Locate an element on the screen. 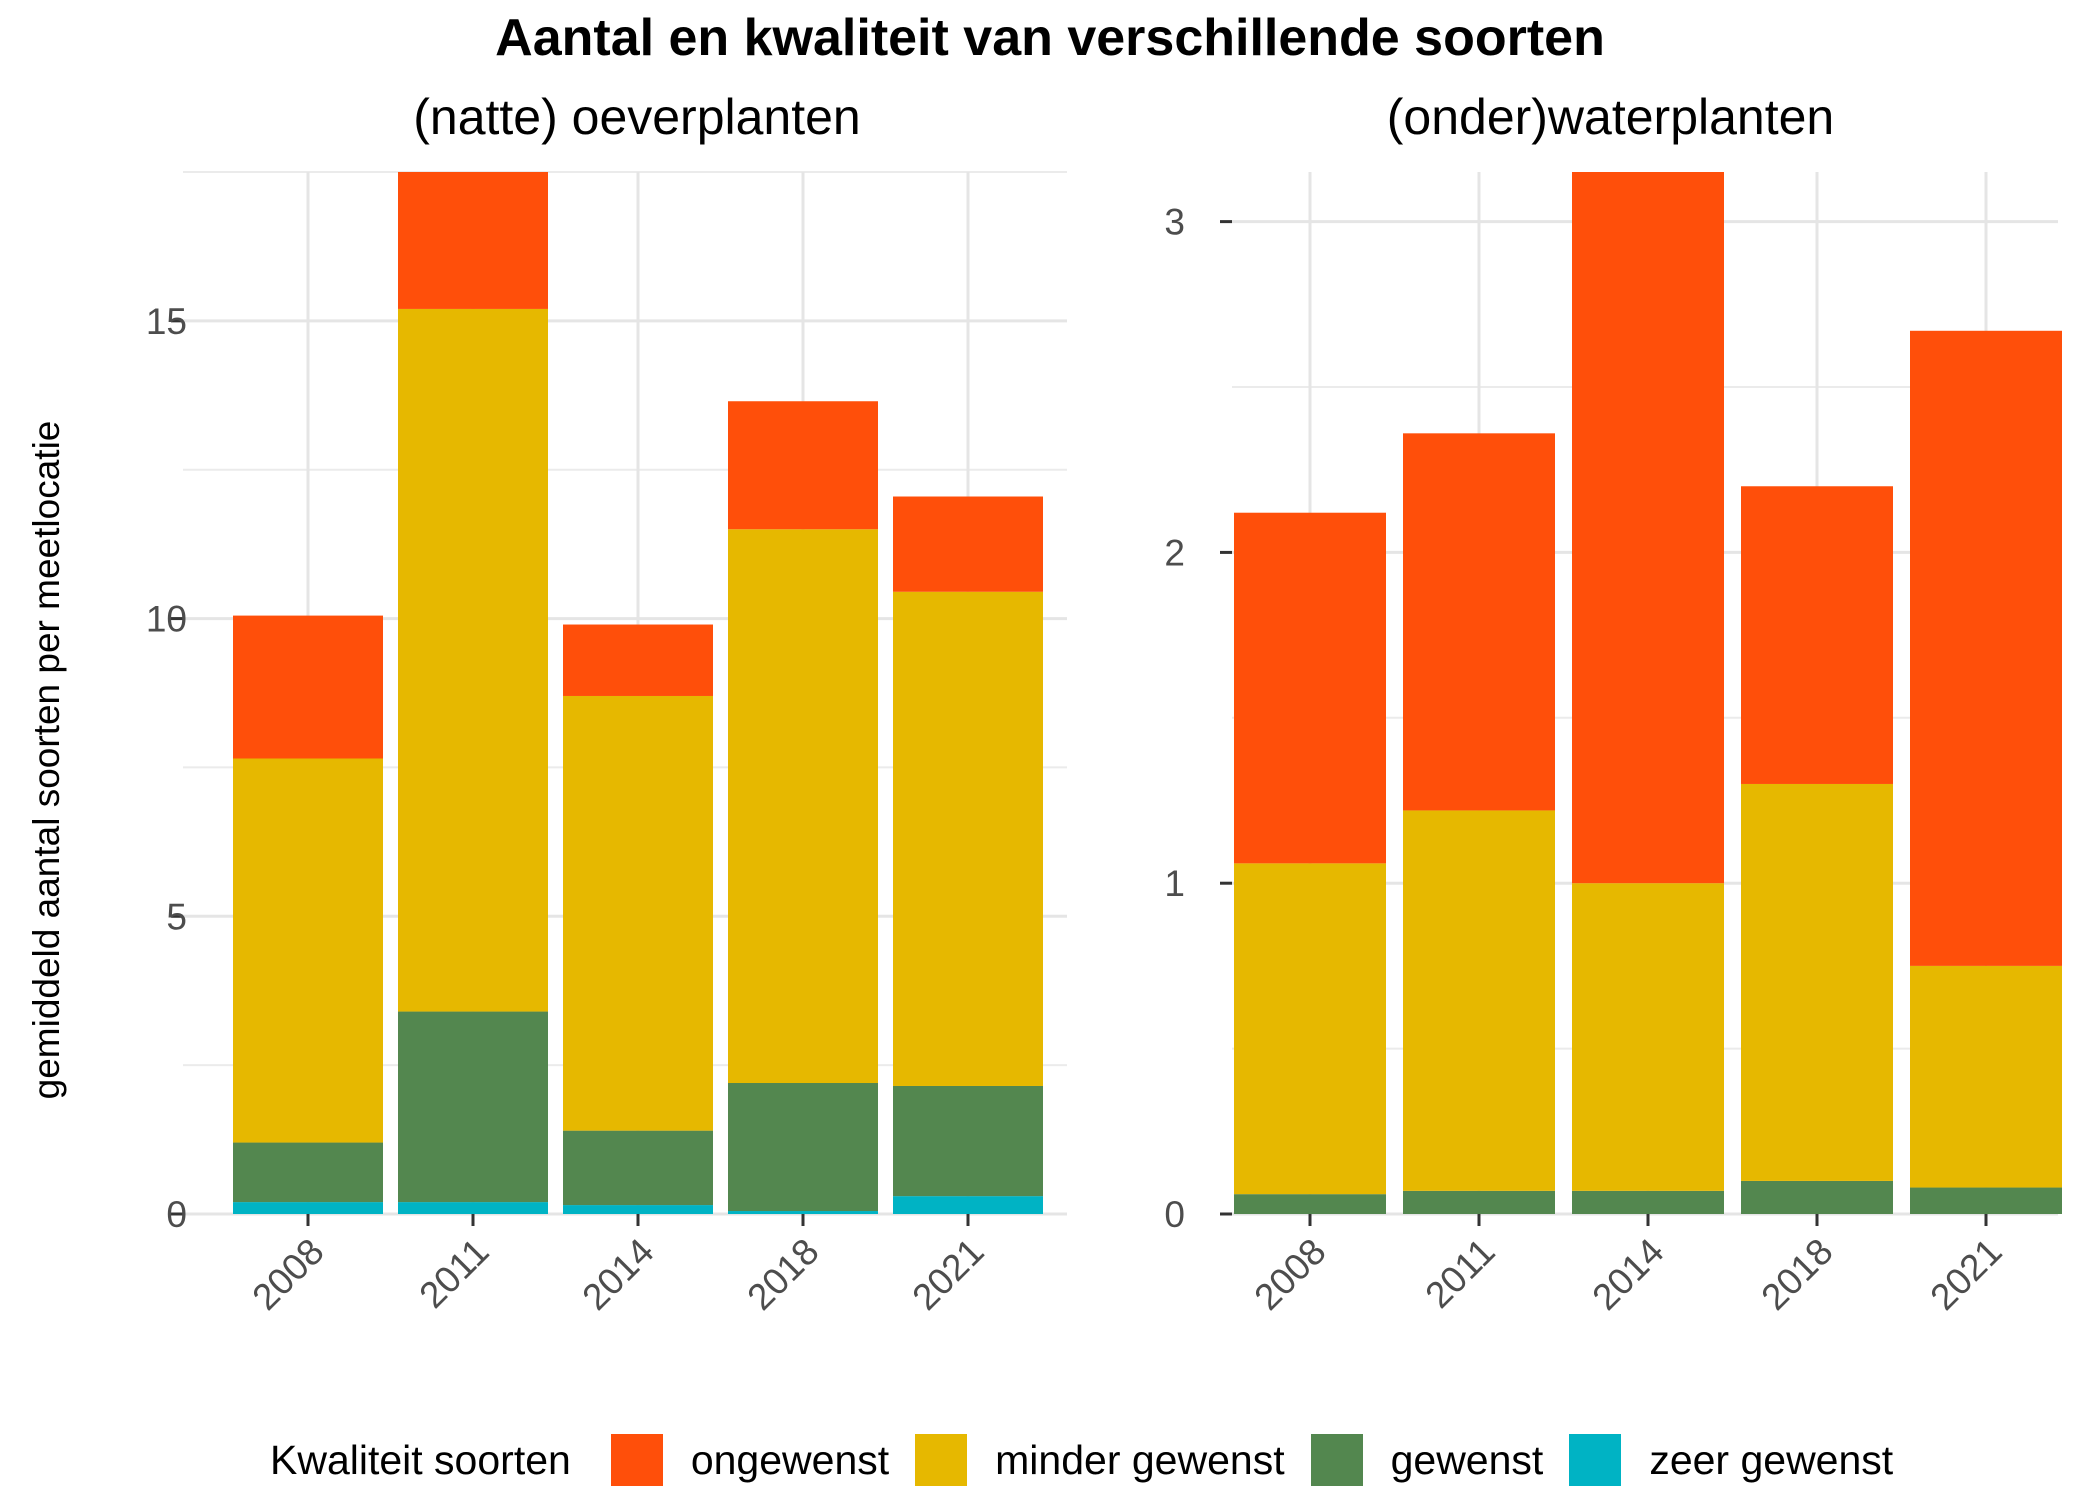 The height and width of the screenshot is (1500, 2100). legend-item-zeer-gewenst: zeer gewenst is located at coordinates (1731, 1460).